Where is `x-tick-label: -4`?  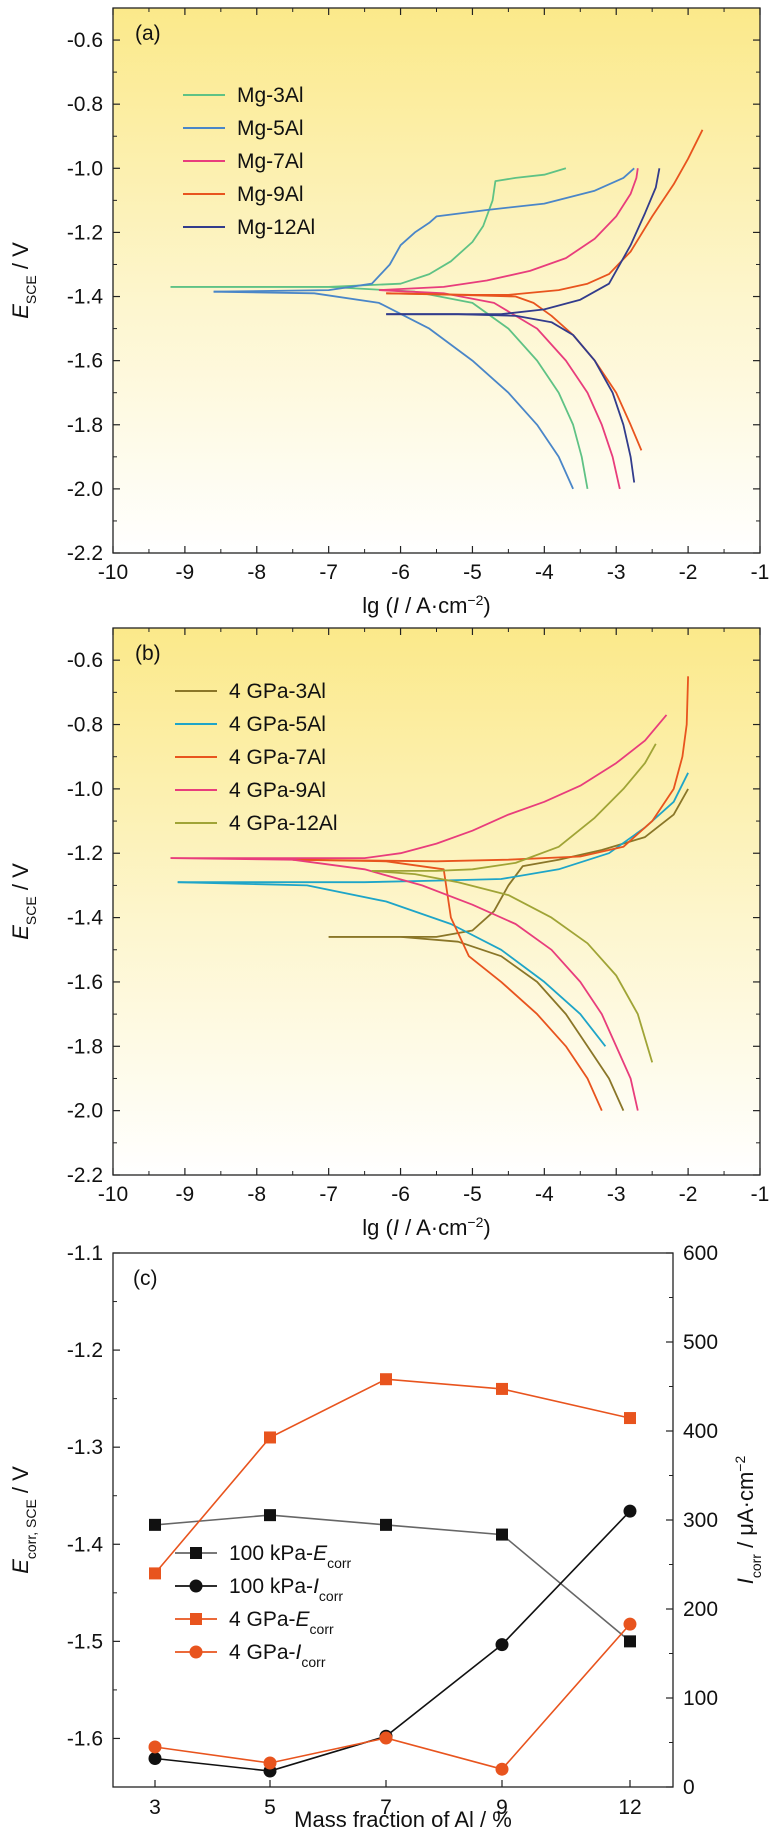
x-tick-label: -4 is located at coordinates (544, 572).